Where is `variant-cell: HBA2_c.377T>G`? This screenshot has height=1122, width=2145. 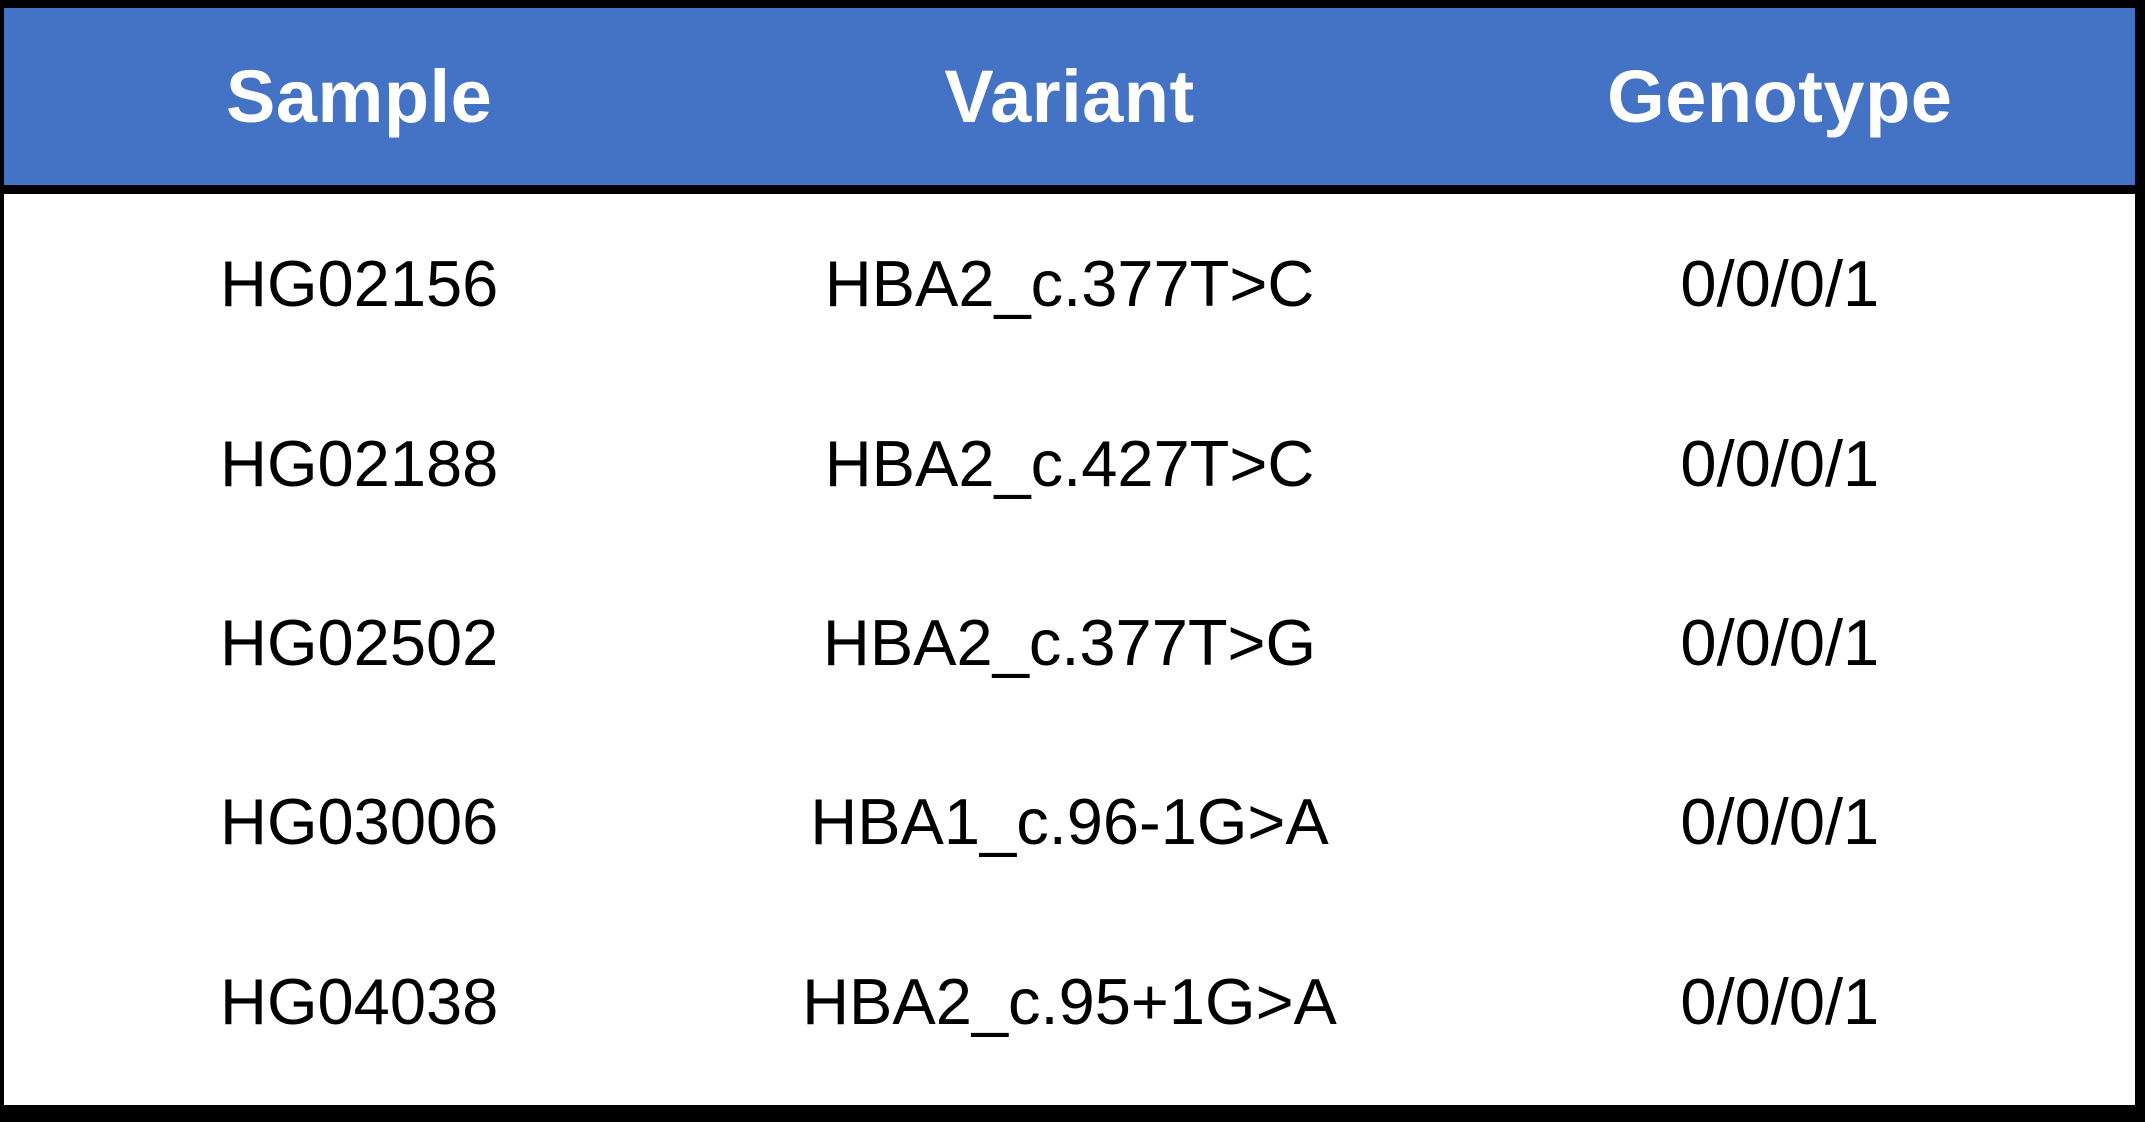 variant-cell: HBA2_c.377T>G is located at coordinates (1069, 643).